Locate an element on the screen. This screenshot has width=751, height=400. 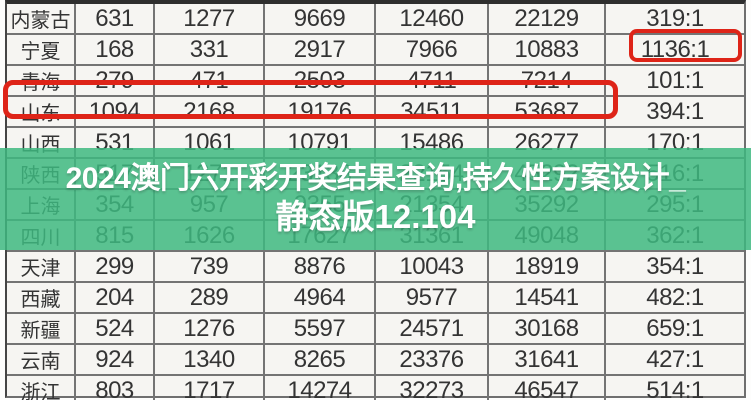
table-row: 新疆 524 1276 5597 24571 30168 659:1 is located at coordinates (375, 329).